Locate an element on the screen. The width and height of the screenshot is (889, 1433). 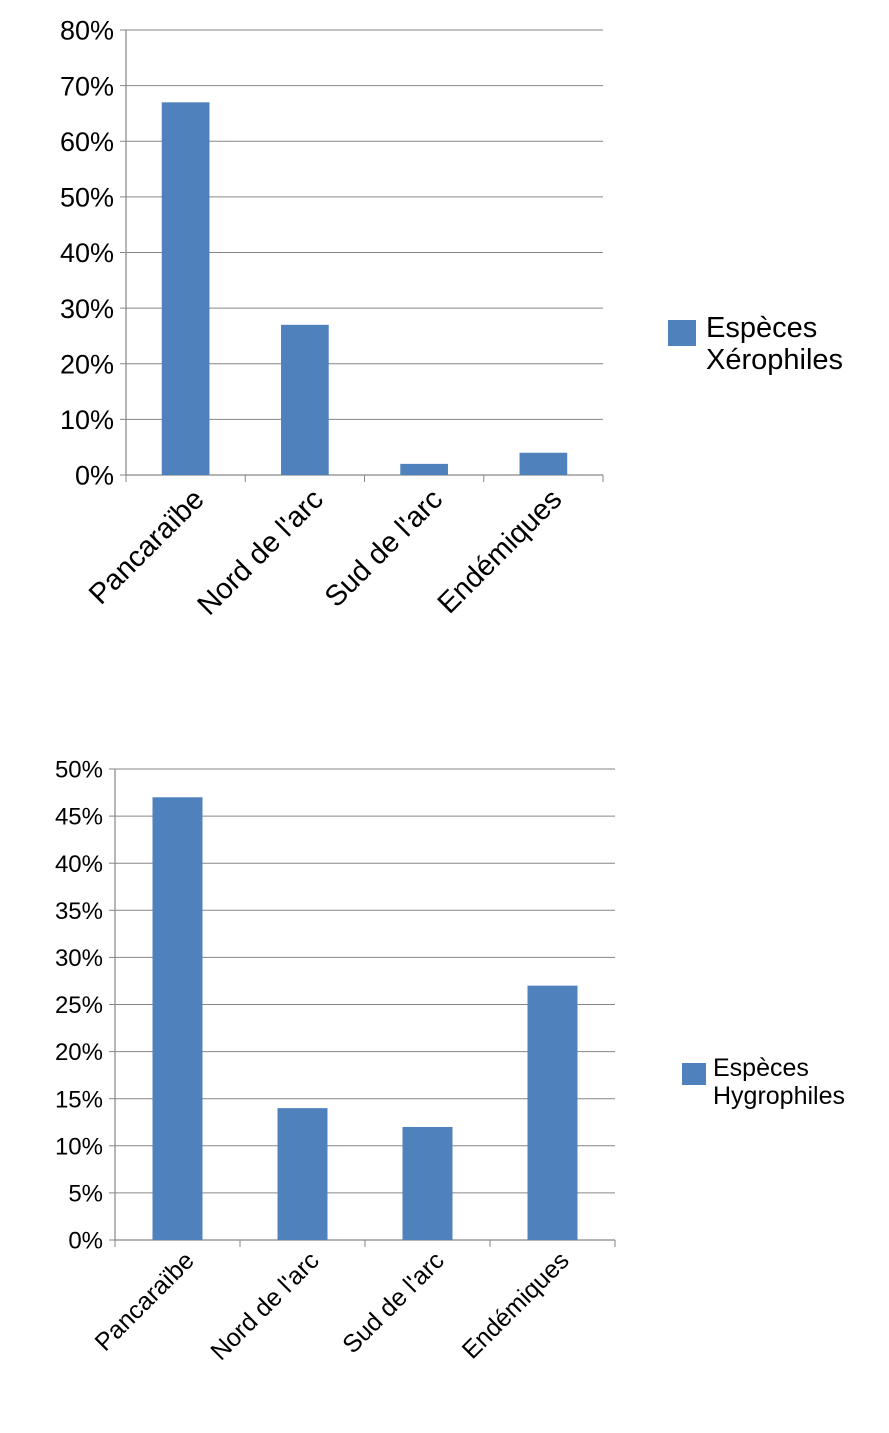
legend-line-2: Hygrophiles is located at coordinates (779, 1096).